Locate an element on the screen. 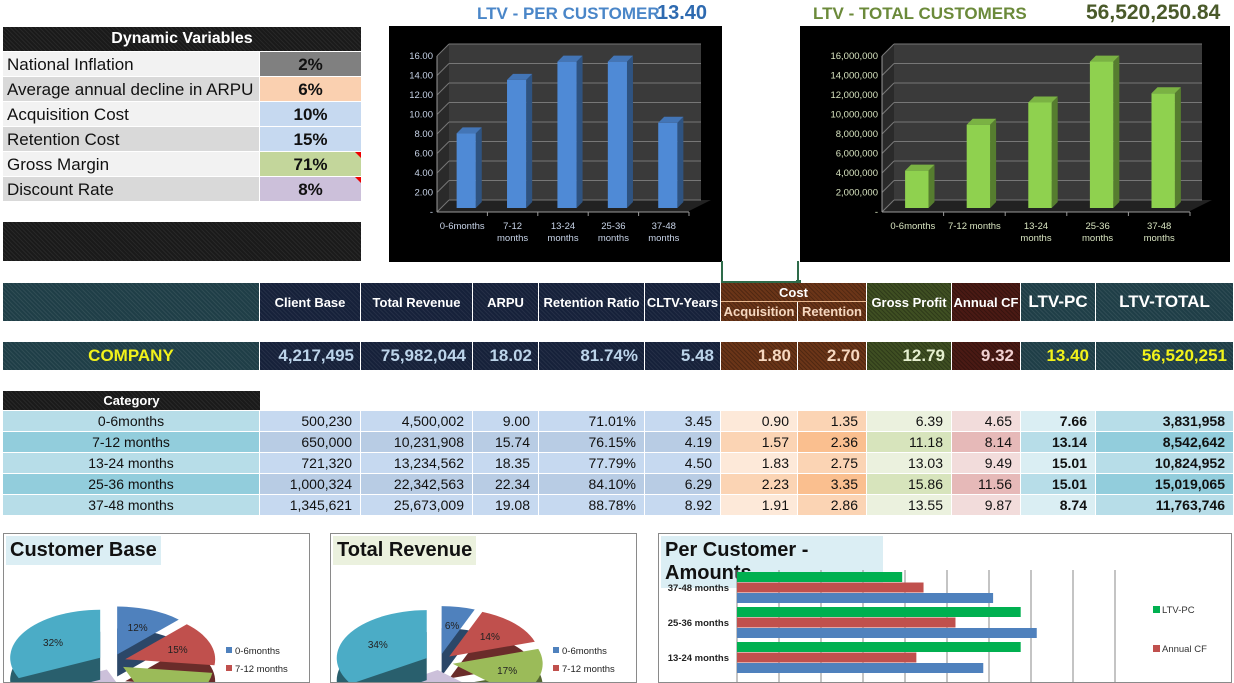 This screenshot has height=683, width=1234. retention-ratio-cell: 77.79% is located at coordinates (591, 463).